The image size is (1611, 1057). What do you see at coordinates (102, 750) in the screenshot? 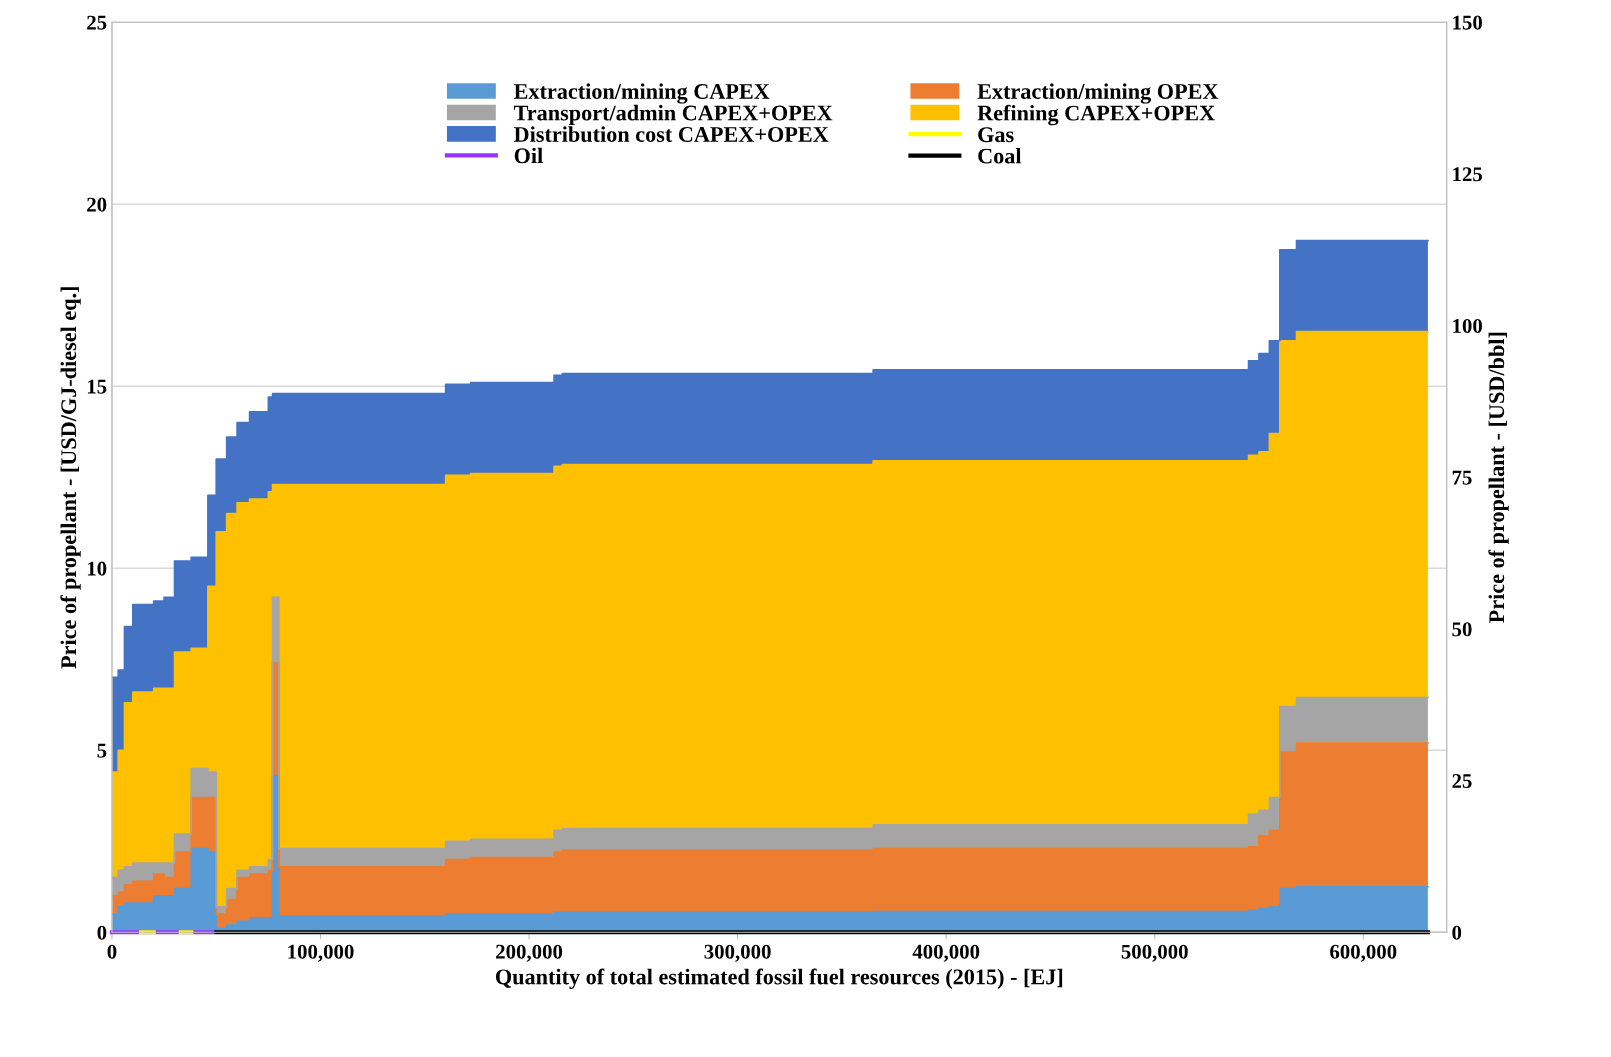
I see `y-tick-label: 5` at bounding box center [102, 750].